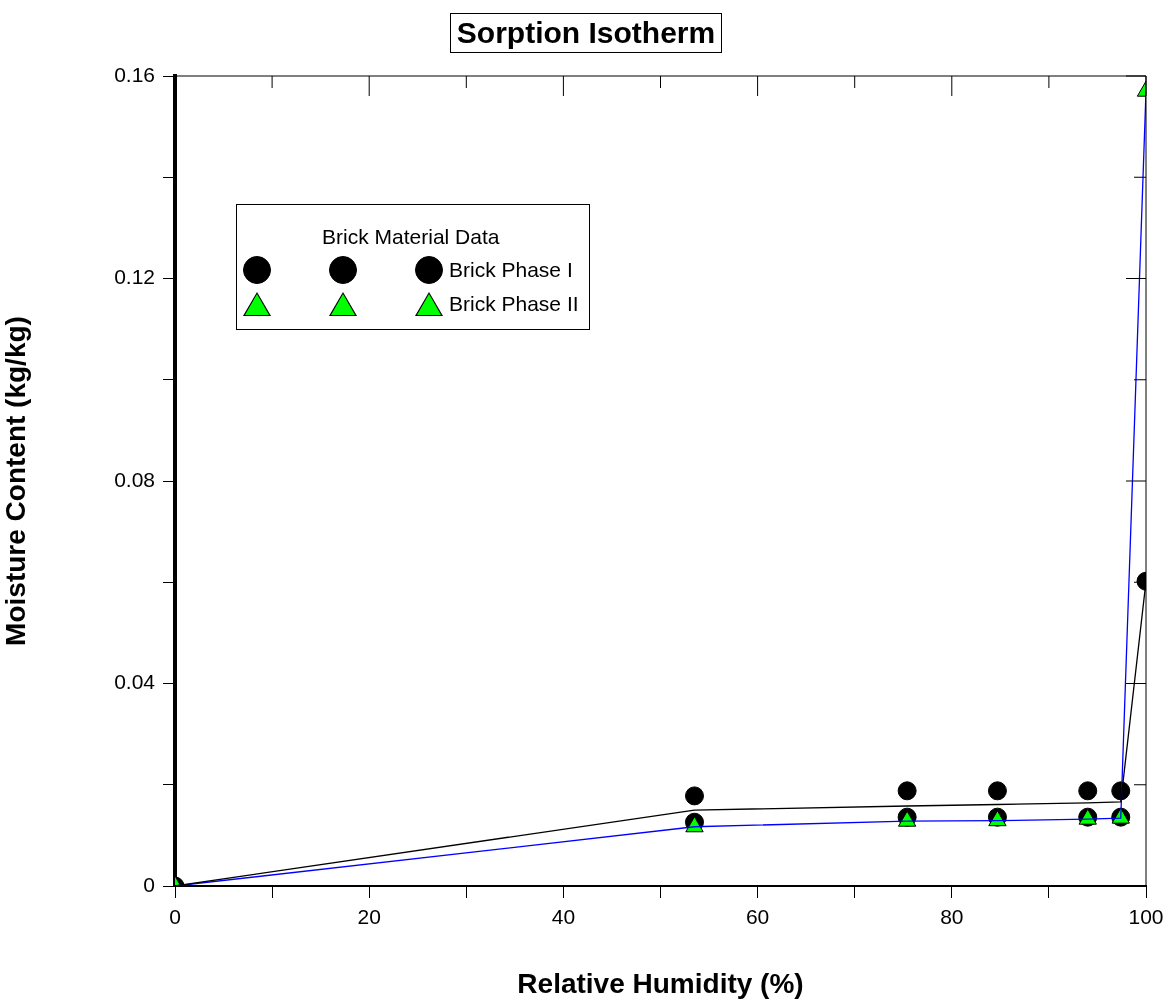 This screenshot has height=1006, width=1172. What do you see at coordinates (134, 74) in the screenshot?
I see `y-tick-label: 0.16` at bounding box center [134, 74].